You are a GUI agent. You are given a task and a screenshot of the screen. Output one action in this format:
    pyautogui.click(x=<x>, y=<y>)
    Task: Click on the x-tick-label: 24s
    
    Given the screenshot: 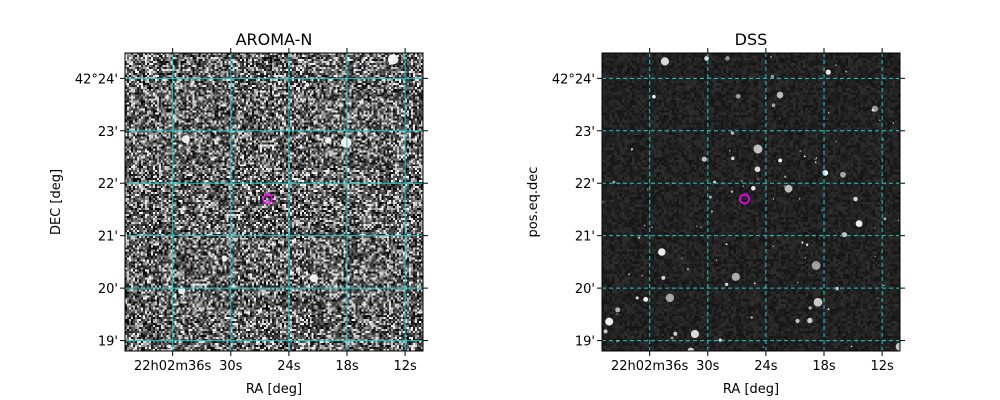 What is the action you would take?
    pyautogui.click(x=766, y=366)
    